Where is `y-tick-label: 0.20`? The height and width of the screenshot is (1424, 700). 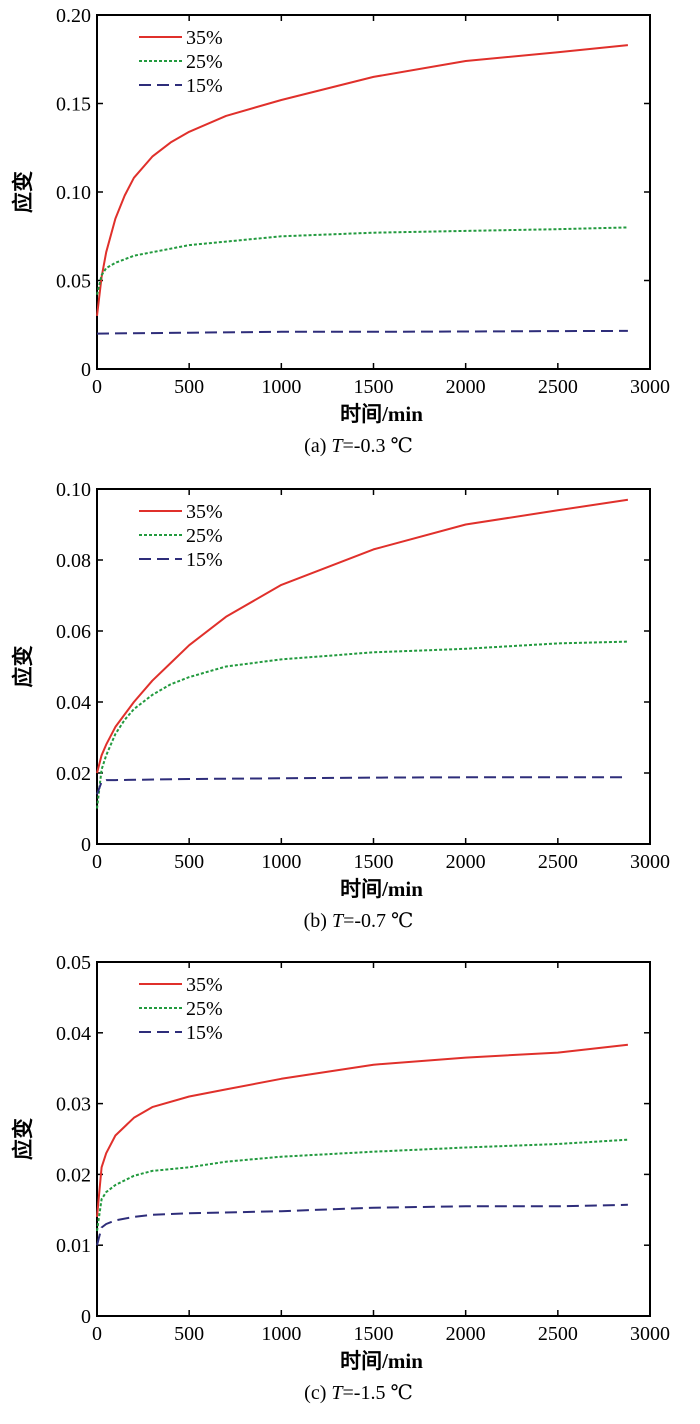 y-tick-label: 0.20 is located at coordinates (73, 16).